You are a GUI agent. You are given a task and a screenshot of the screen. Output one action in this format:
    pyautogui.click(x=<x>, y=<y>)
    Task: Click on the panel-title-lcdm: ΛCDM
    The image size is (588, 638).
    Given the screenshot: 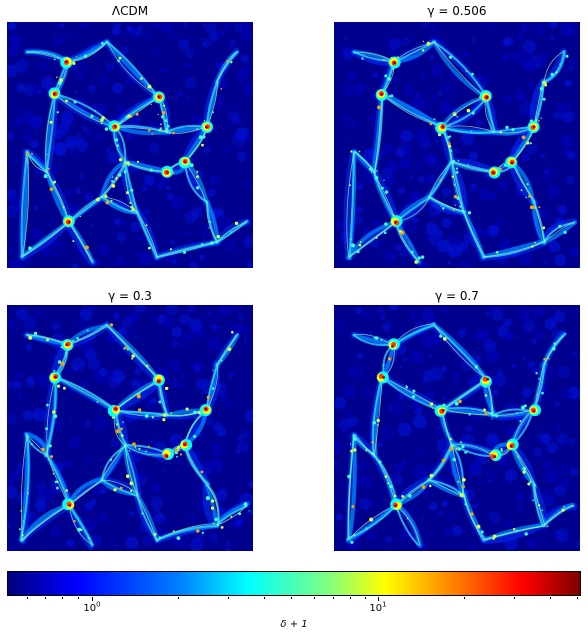 What is the action you would take?
    pyautogui.click(x=130, y=11)
    